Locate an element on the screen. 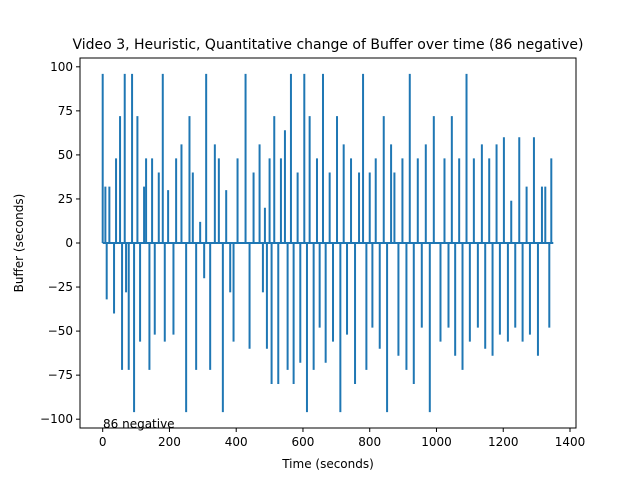 The height and width of the screenshot is (480, 640). y-tick-label: −25 is located at coordinates (60, 287).